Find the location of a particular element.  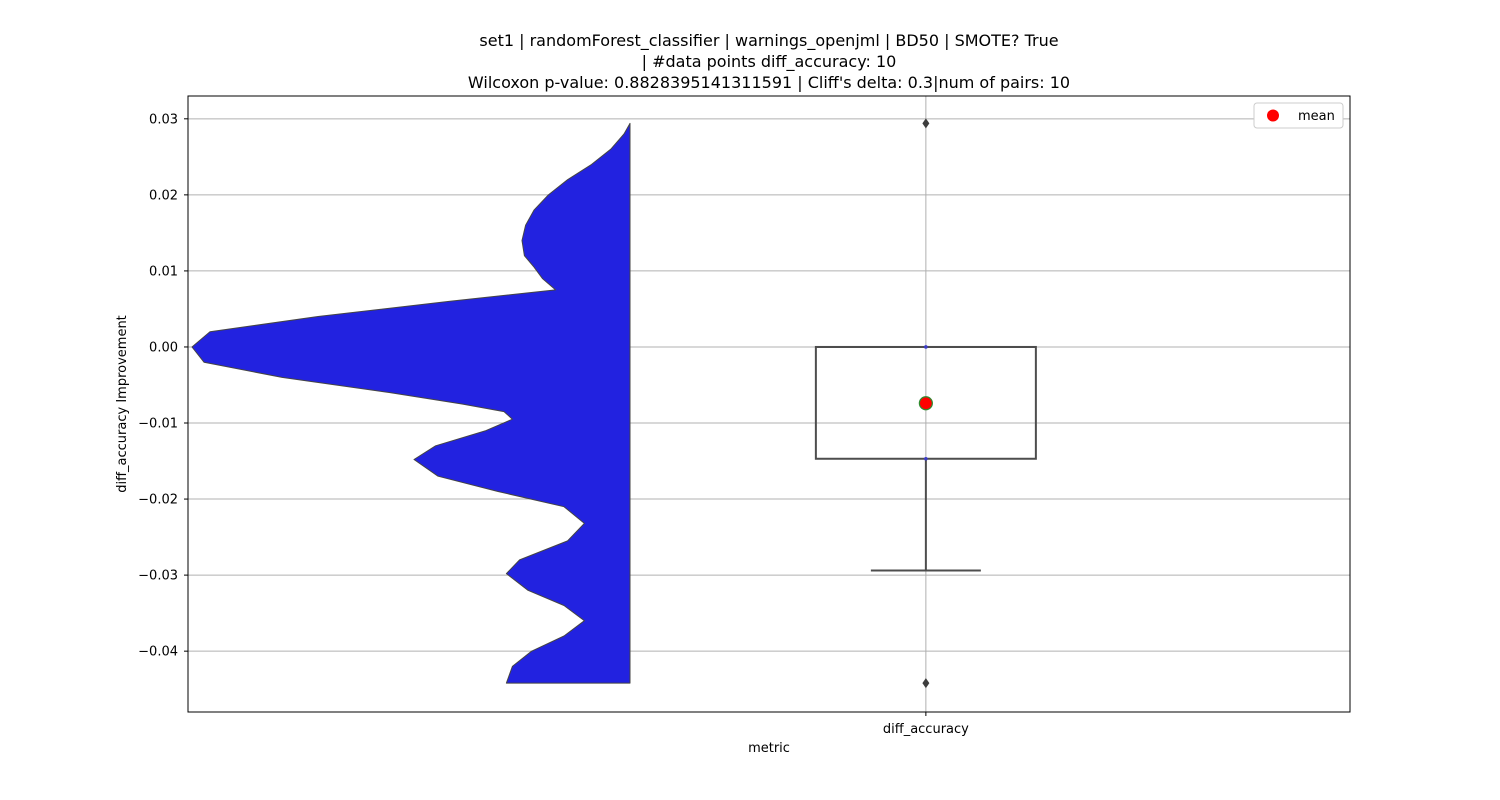

y-tick-label: 0.01 is located at coordinates (163, 271).